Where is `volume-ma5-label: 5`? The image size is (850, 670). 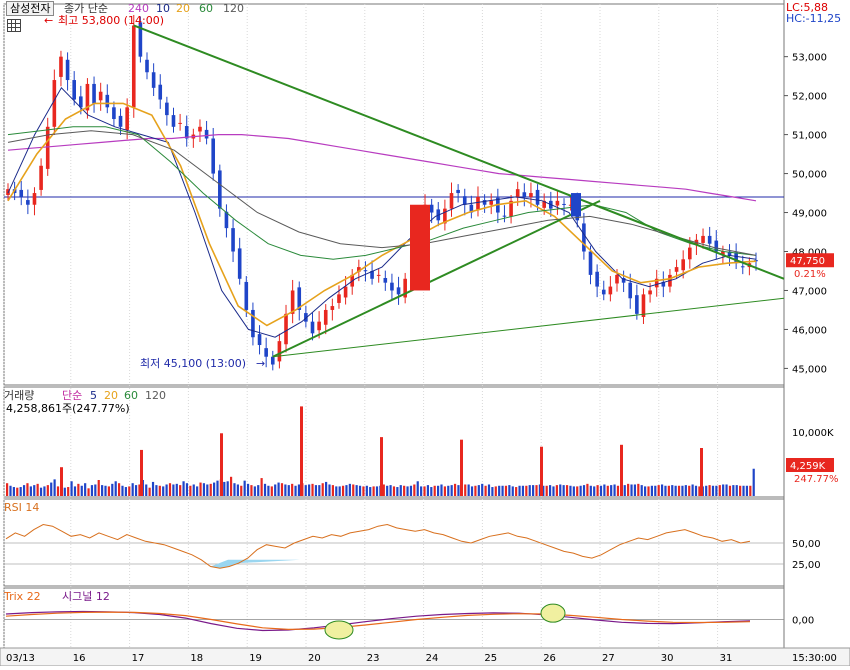
volume-ma5-label: 5 is located at coordinates (93, 395).